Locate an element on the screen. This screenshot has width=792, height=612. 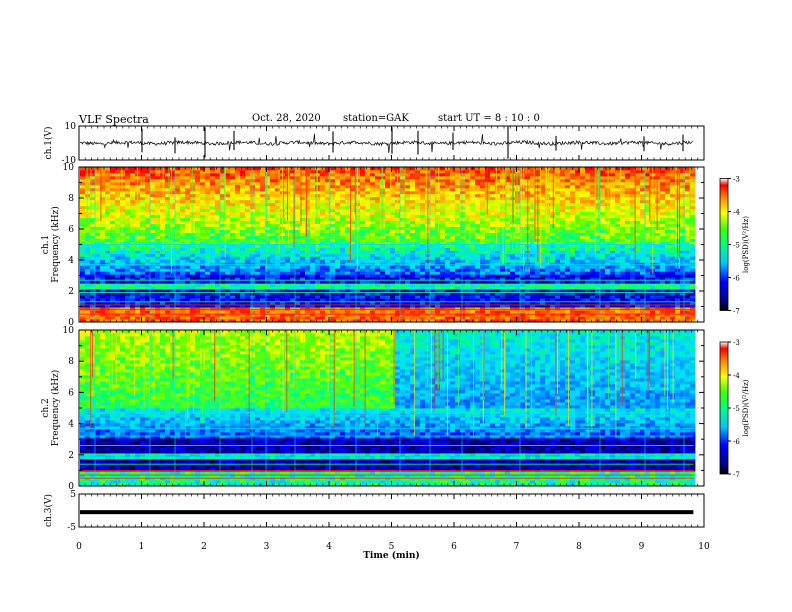
xtick-label: 8 is located at coordinates (579, 547).